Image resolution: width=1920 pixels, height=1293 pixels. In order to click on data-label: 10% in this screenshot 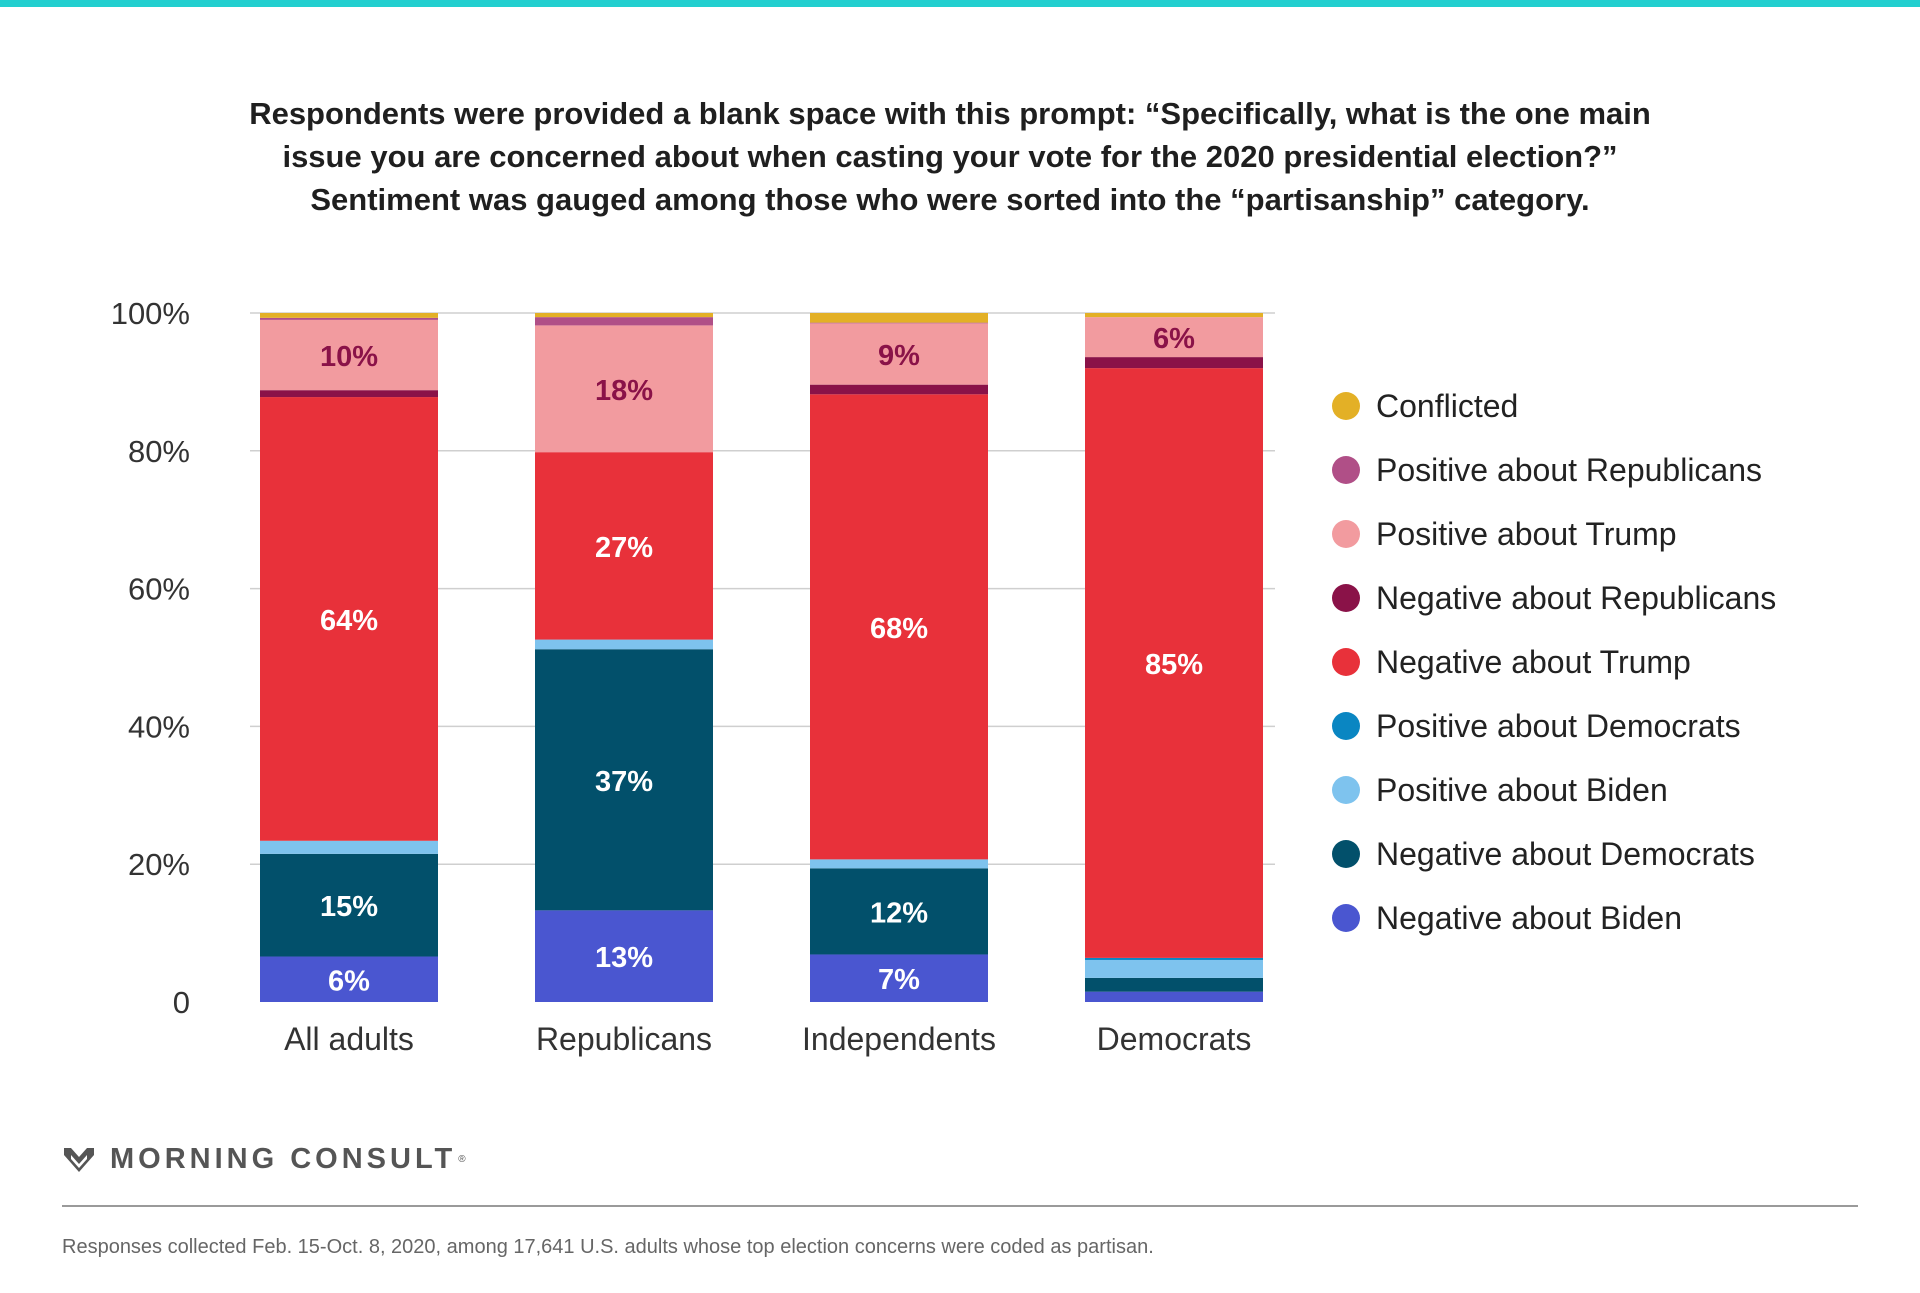, I will do `click(349, 357)`.